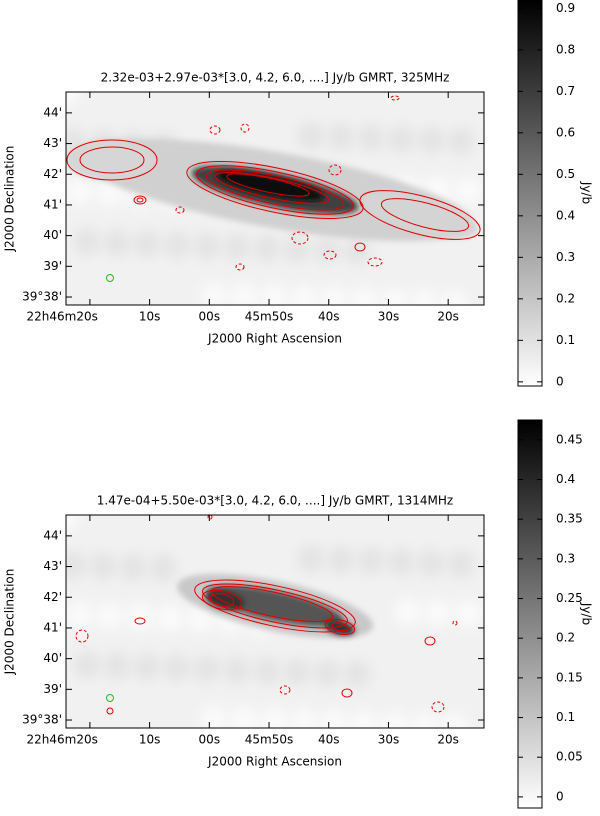 The height and width of the screenshot is (816, 600). What do you see at coordinates (52, 174) in the screenshot?
I see `y-tick-label: 42'` at bounding box center [52, 174].